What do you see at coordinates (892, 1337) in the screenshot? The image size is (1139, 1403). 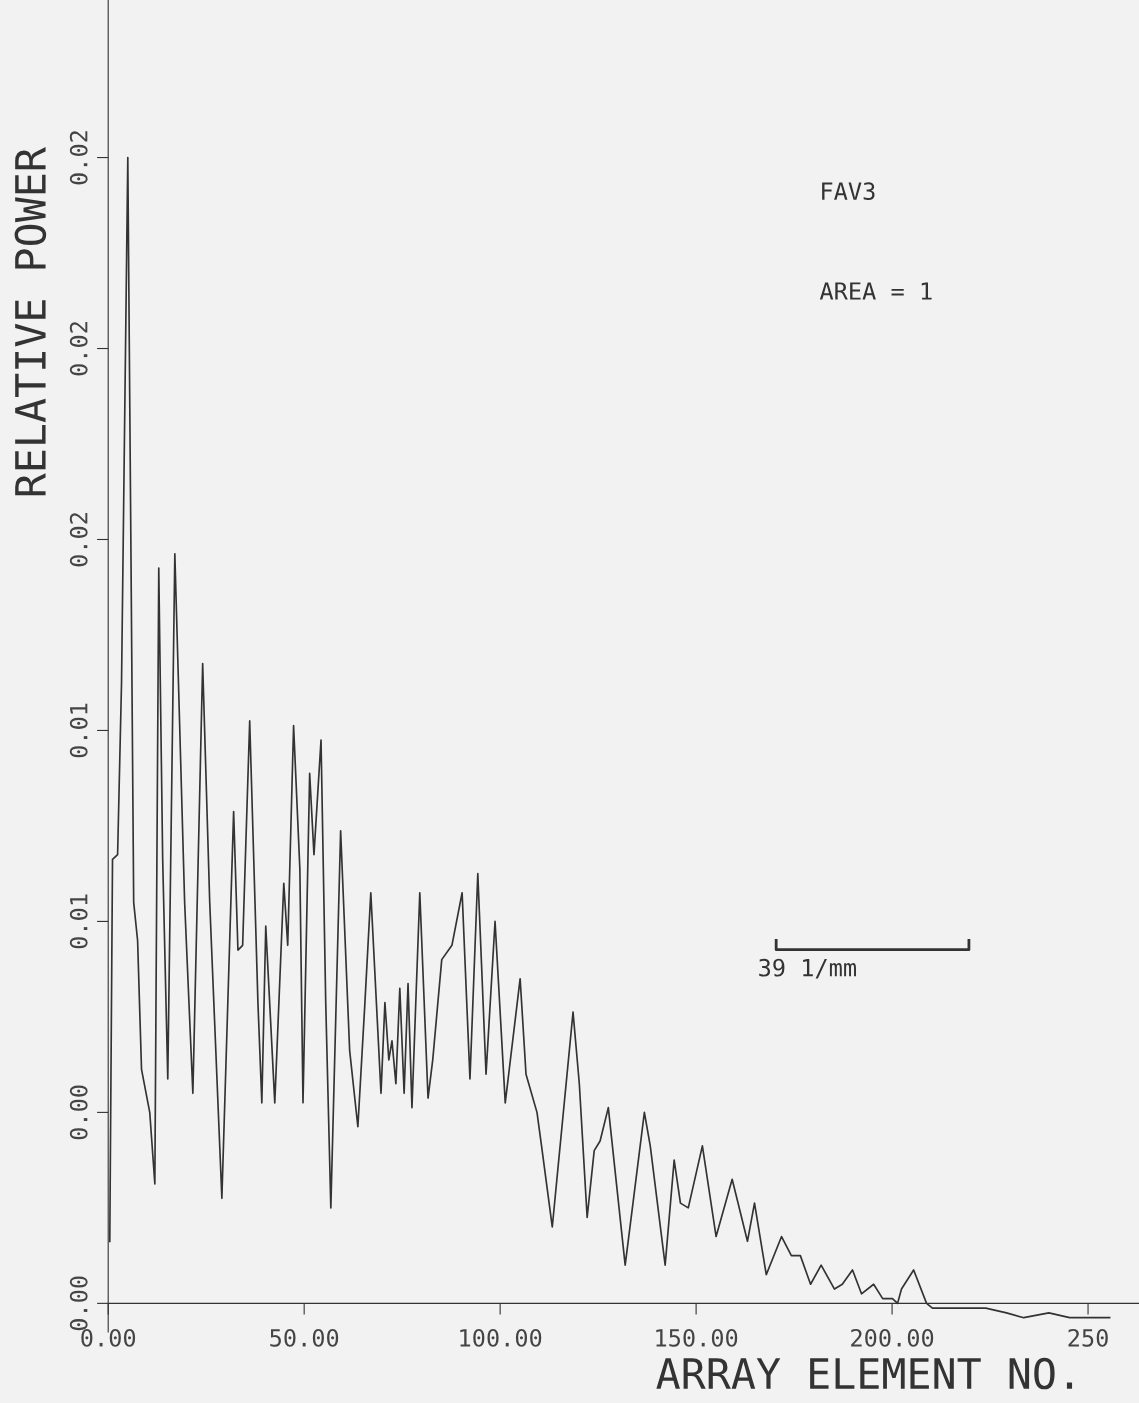 I see `x-tick-label: 200.00` at bounding box center [892, 1337].